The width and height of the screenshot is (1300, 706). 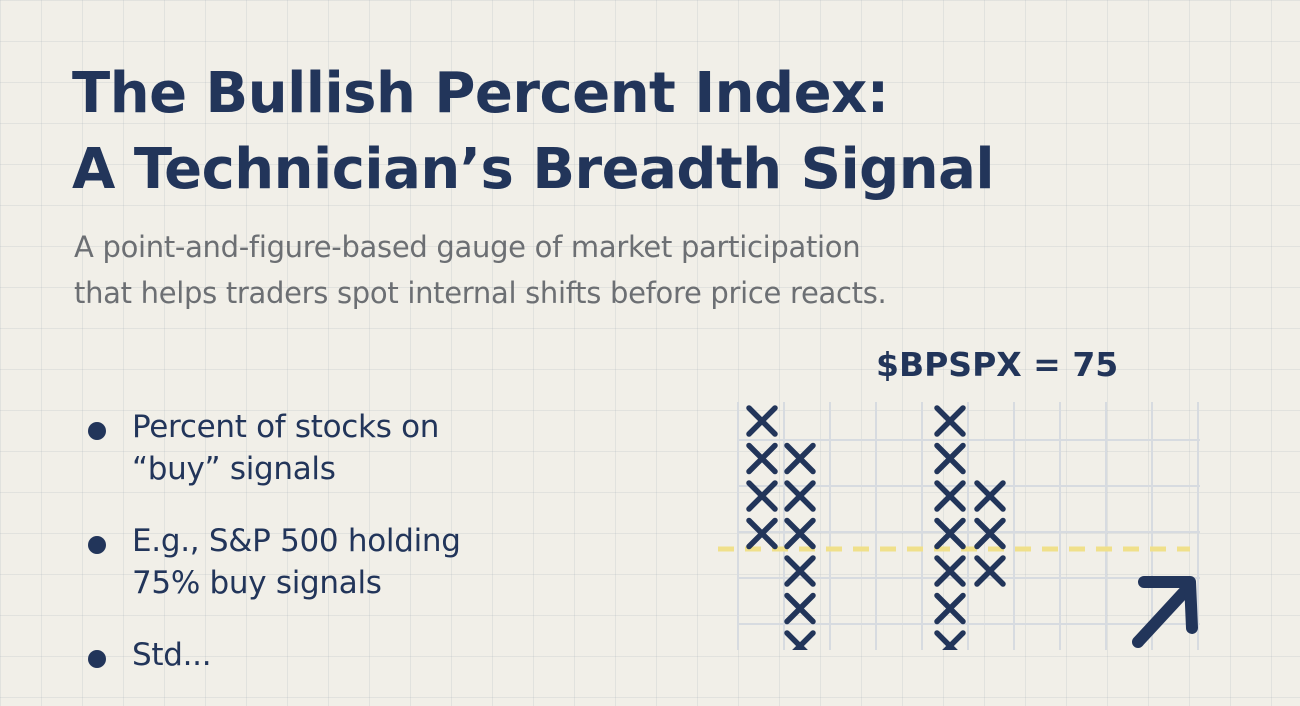 I want to click on bullet-item: Percent of stocks on “buy” signals, so click(x=273, y=448).